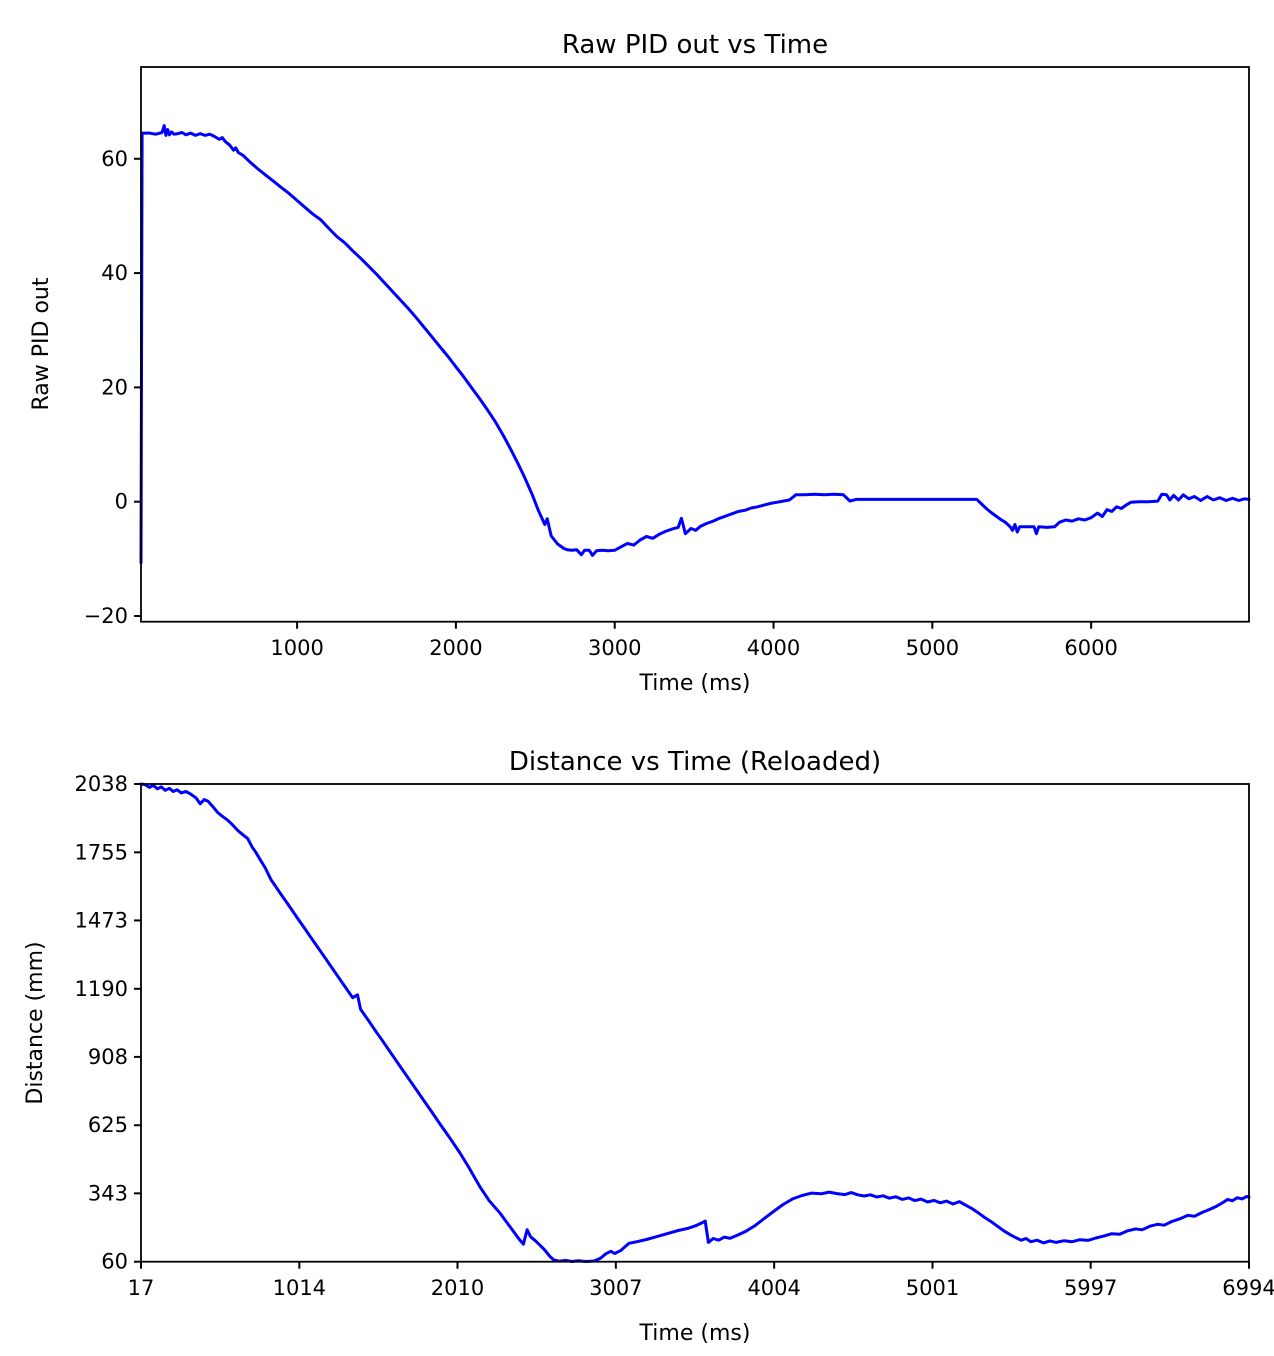 This screenshot has width=1274, height=1356. I want to click on x-tick-label: 2010, so click(457, 1288).